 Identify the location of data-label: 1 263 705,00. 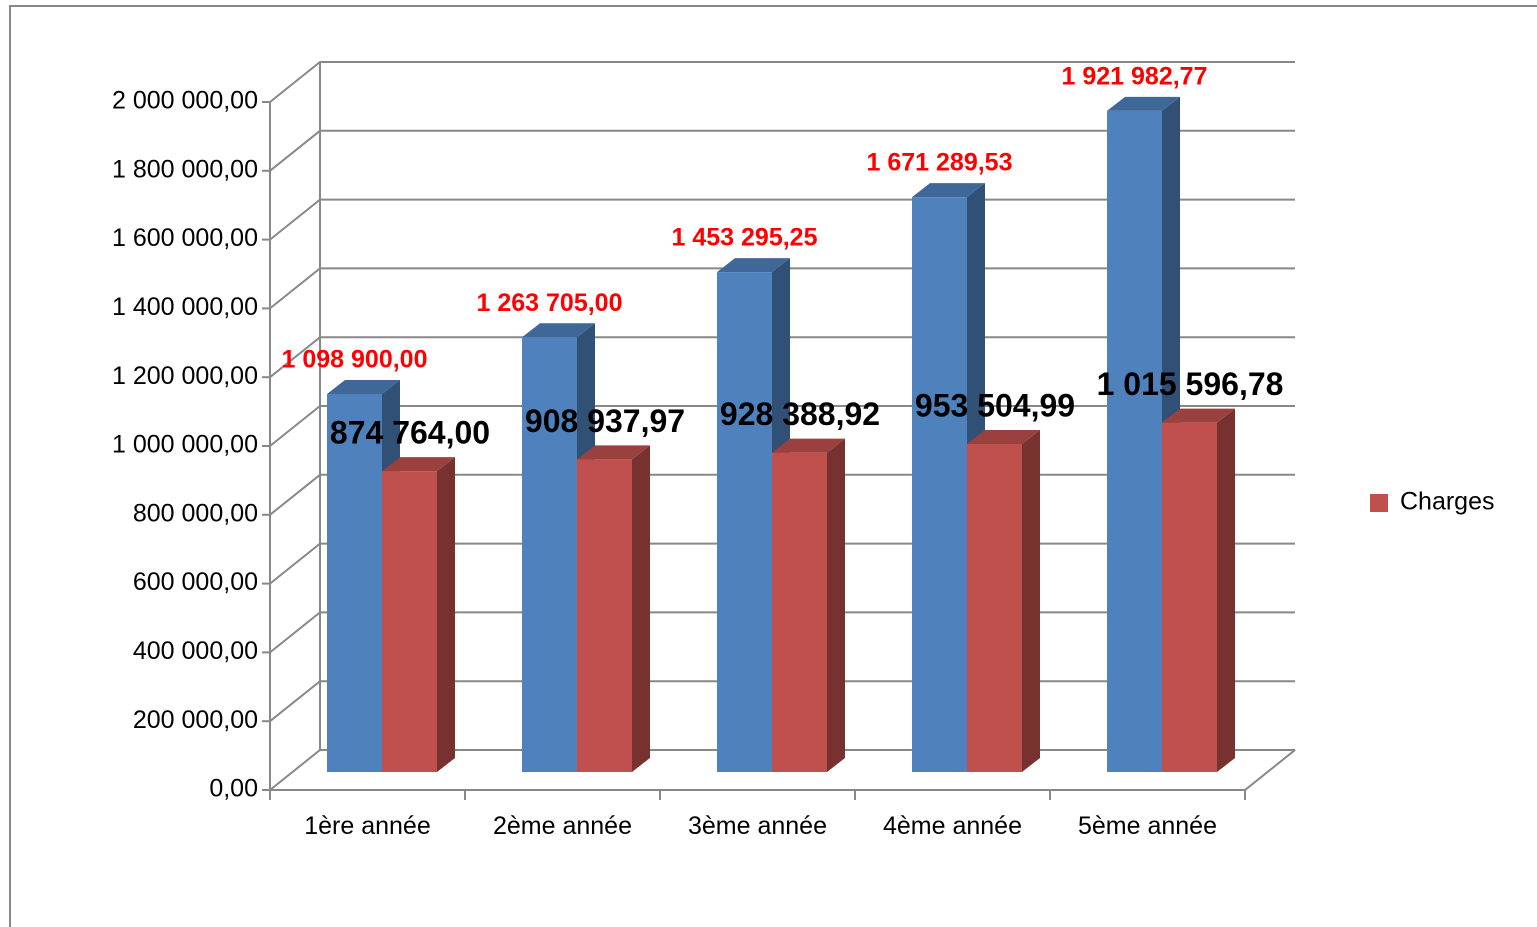
(550, 303).